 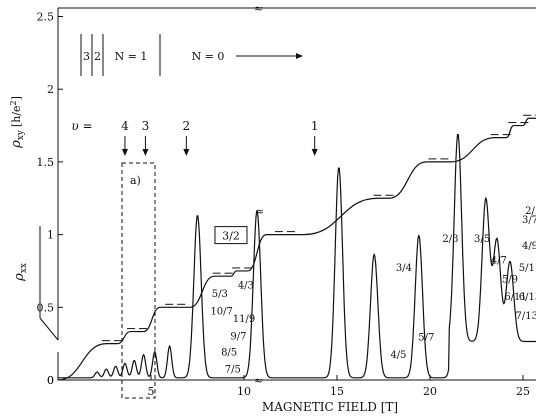 I want to click on fraction-label-6-11: 6/11, so click(x=515, y=297).